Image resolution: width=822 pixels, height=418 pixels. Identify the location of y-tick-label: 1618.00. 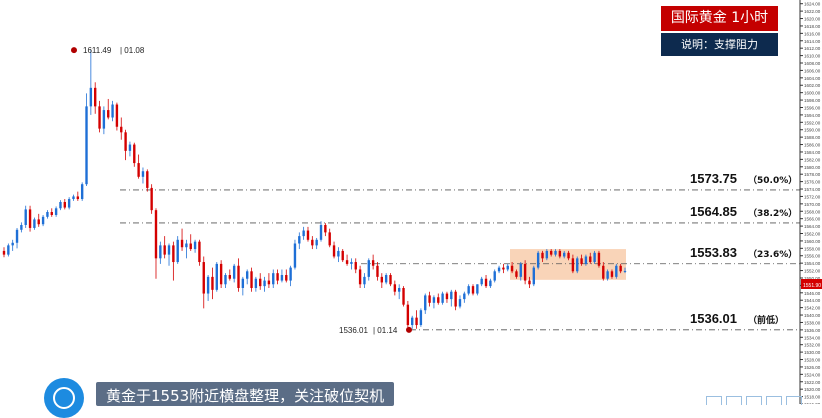
(812, 26).